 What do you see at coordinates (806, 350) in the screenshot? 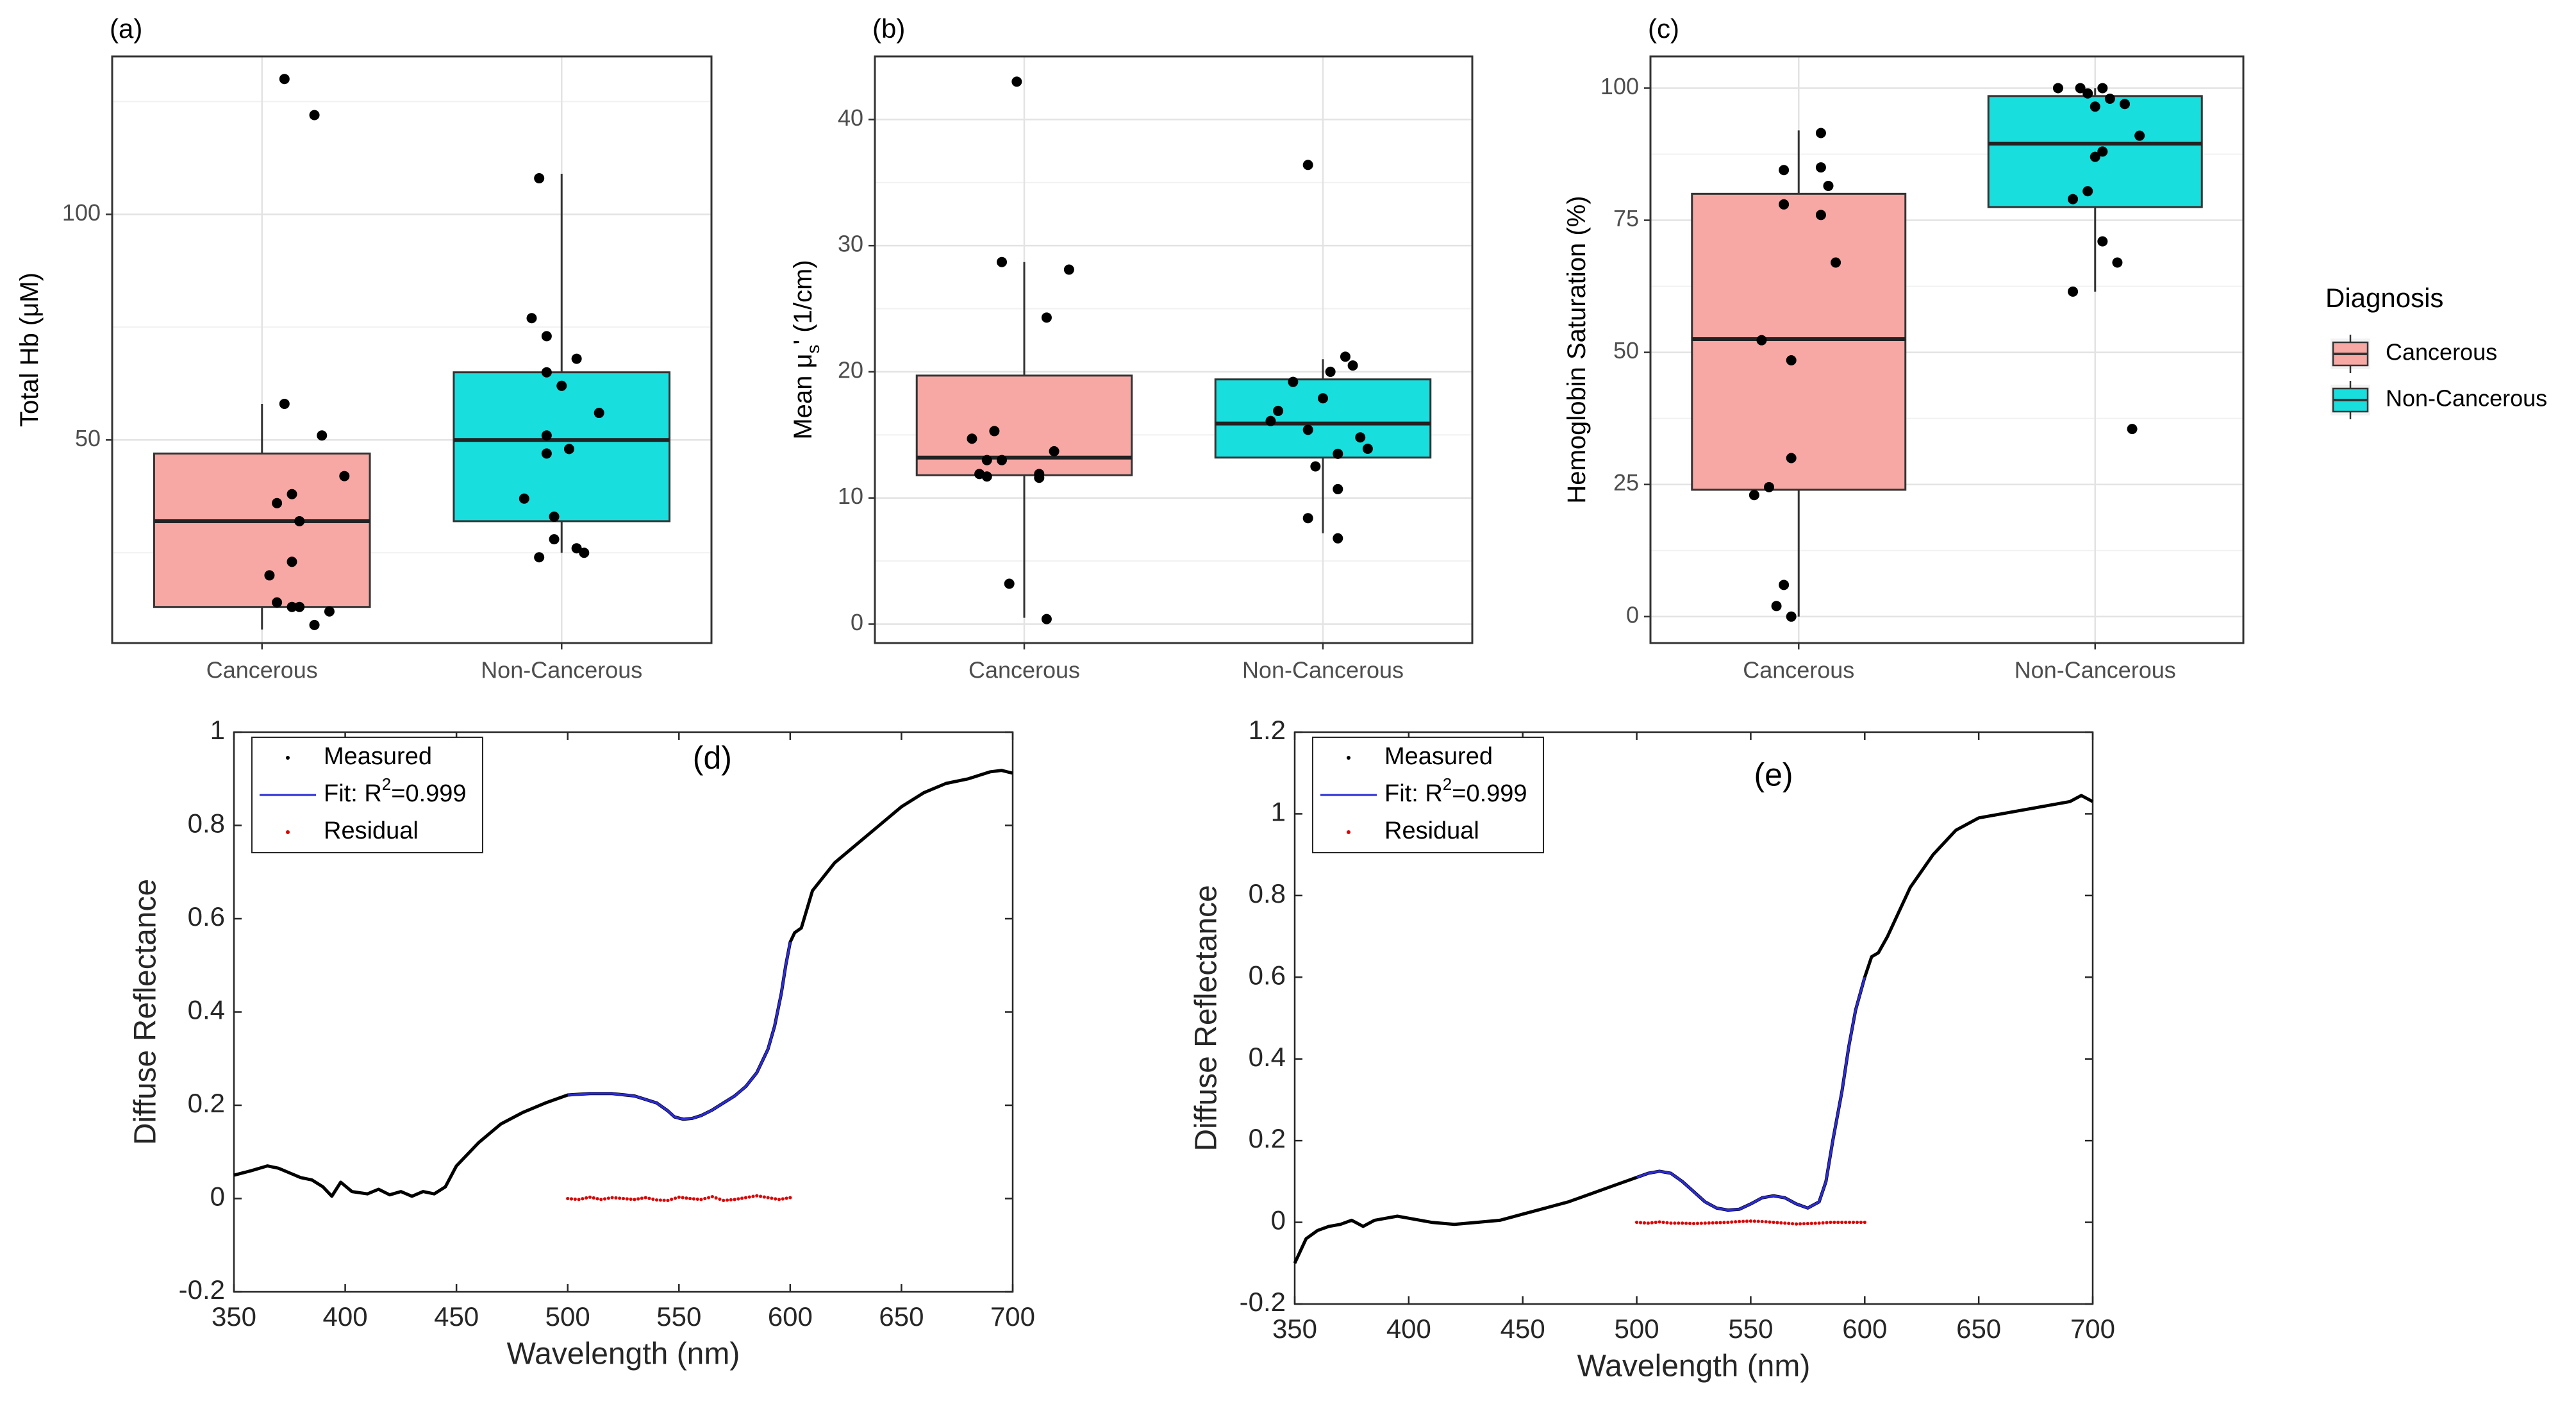
I see `y-axis-label: Mean μs' (1/cm)` at bounding box center [806, 350].